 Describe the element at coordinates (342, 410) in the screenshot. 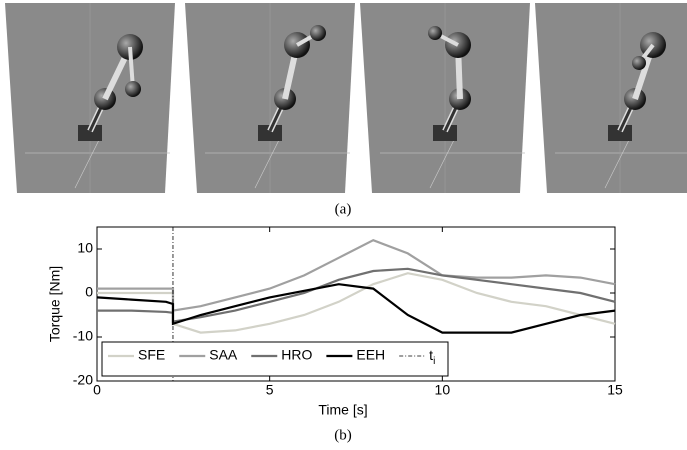

I see `x-axis-label: Time [s]` at that location.